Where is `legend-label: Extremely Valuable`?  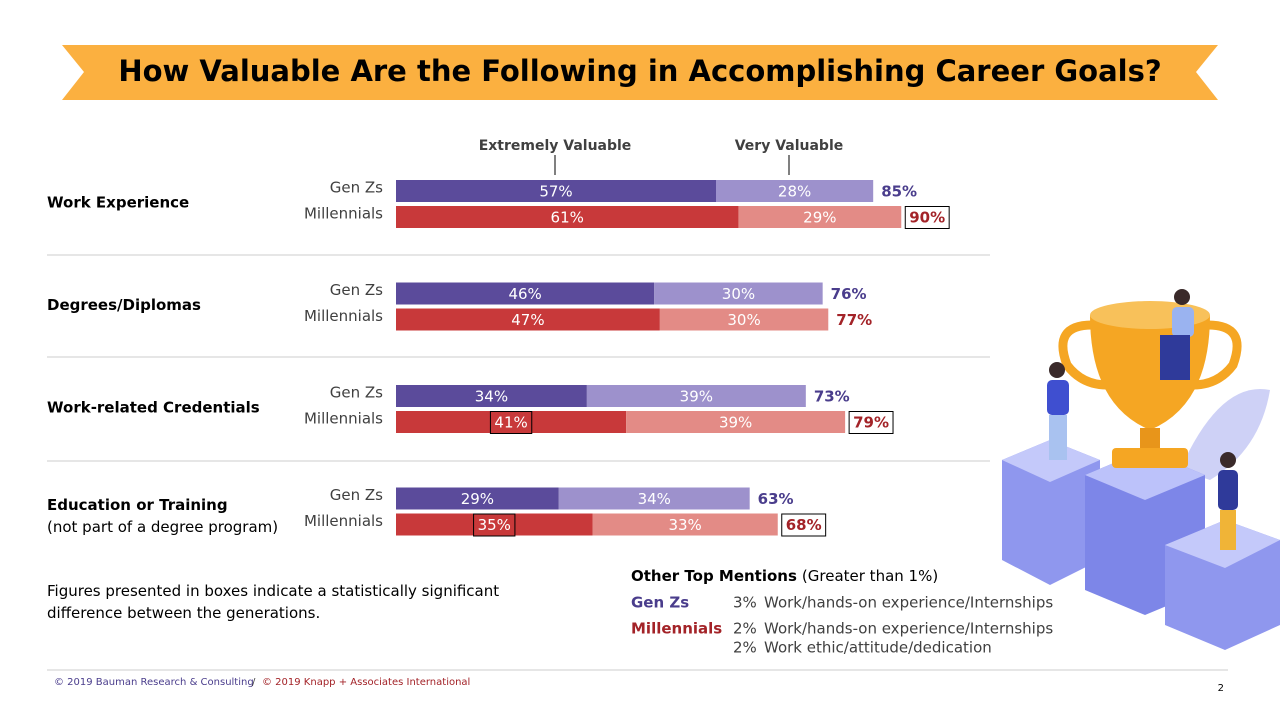 legend-label: Extremely Valuable is located at coordinates (555, 146).